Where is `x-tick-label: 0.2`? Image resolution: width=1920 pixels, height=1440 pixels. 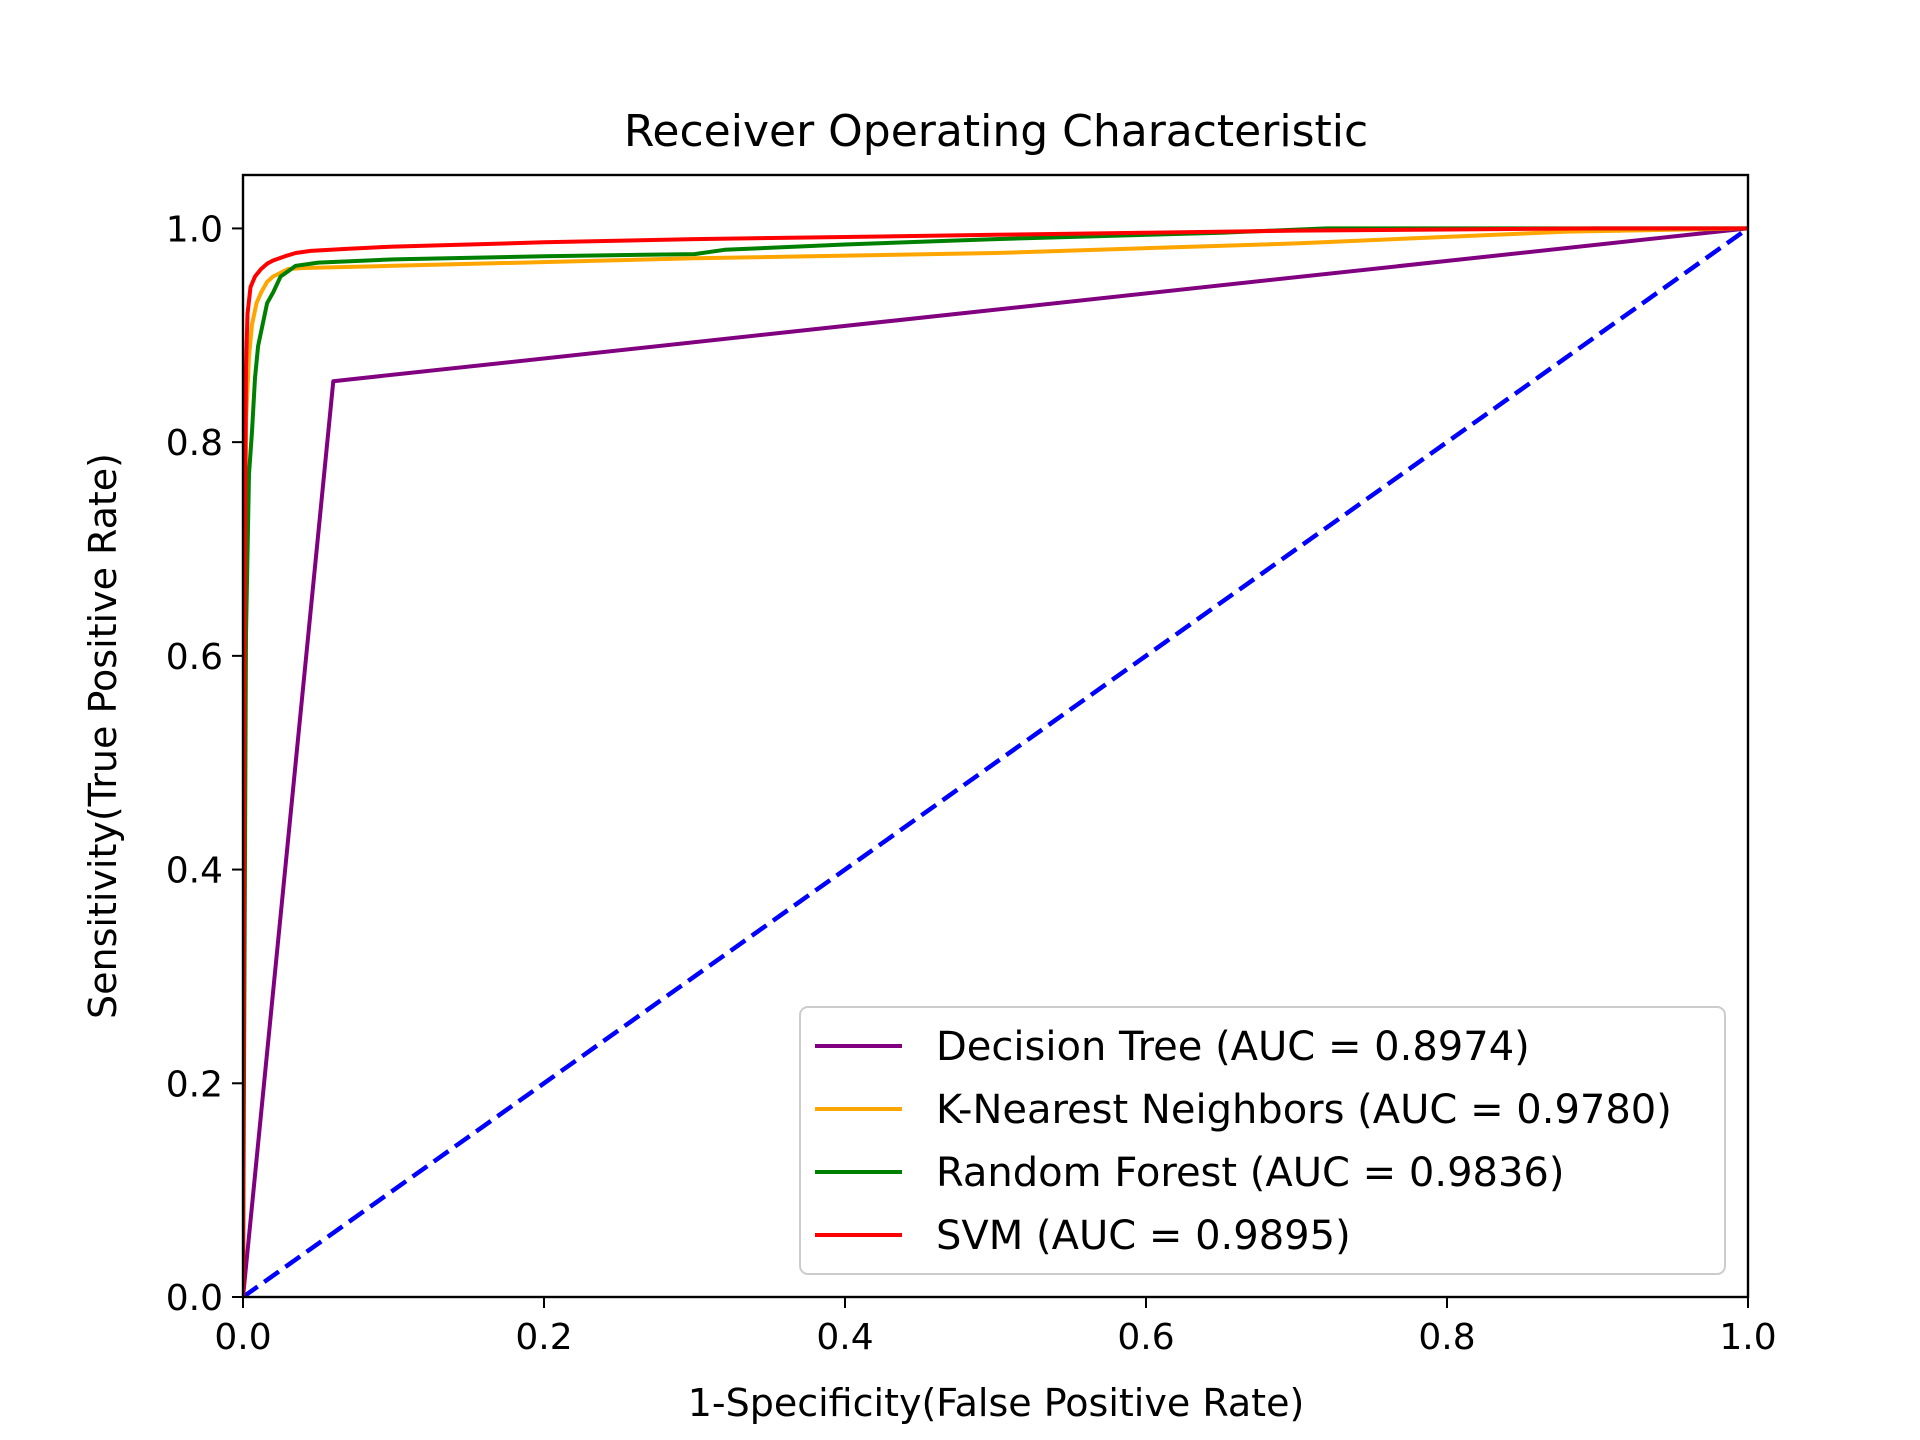 x-tick-label: 0.2 is located at coordinates (543, 1337).